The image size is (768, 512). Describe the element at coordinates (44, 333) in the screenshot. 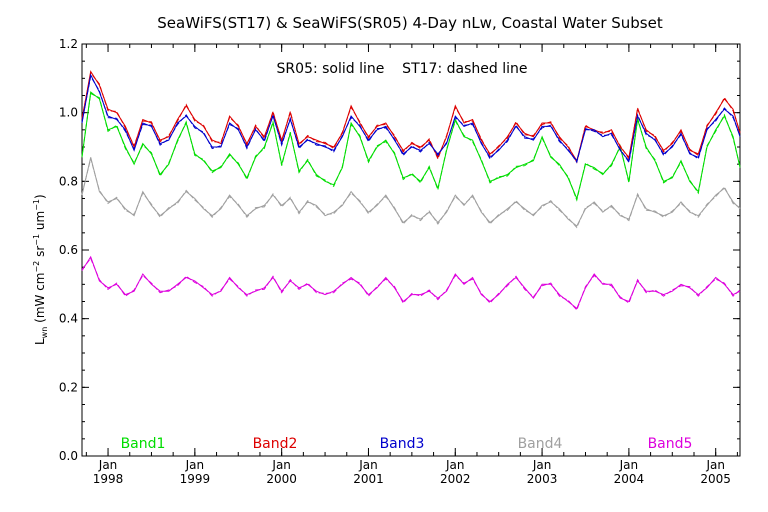

I see `y-axis-label-subscript: wn` at that location.